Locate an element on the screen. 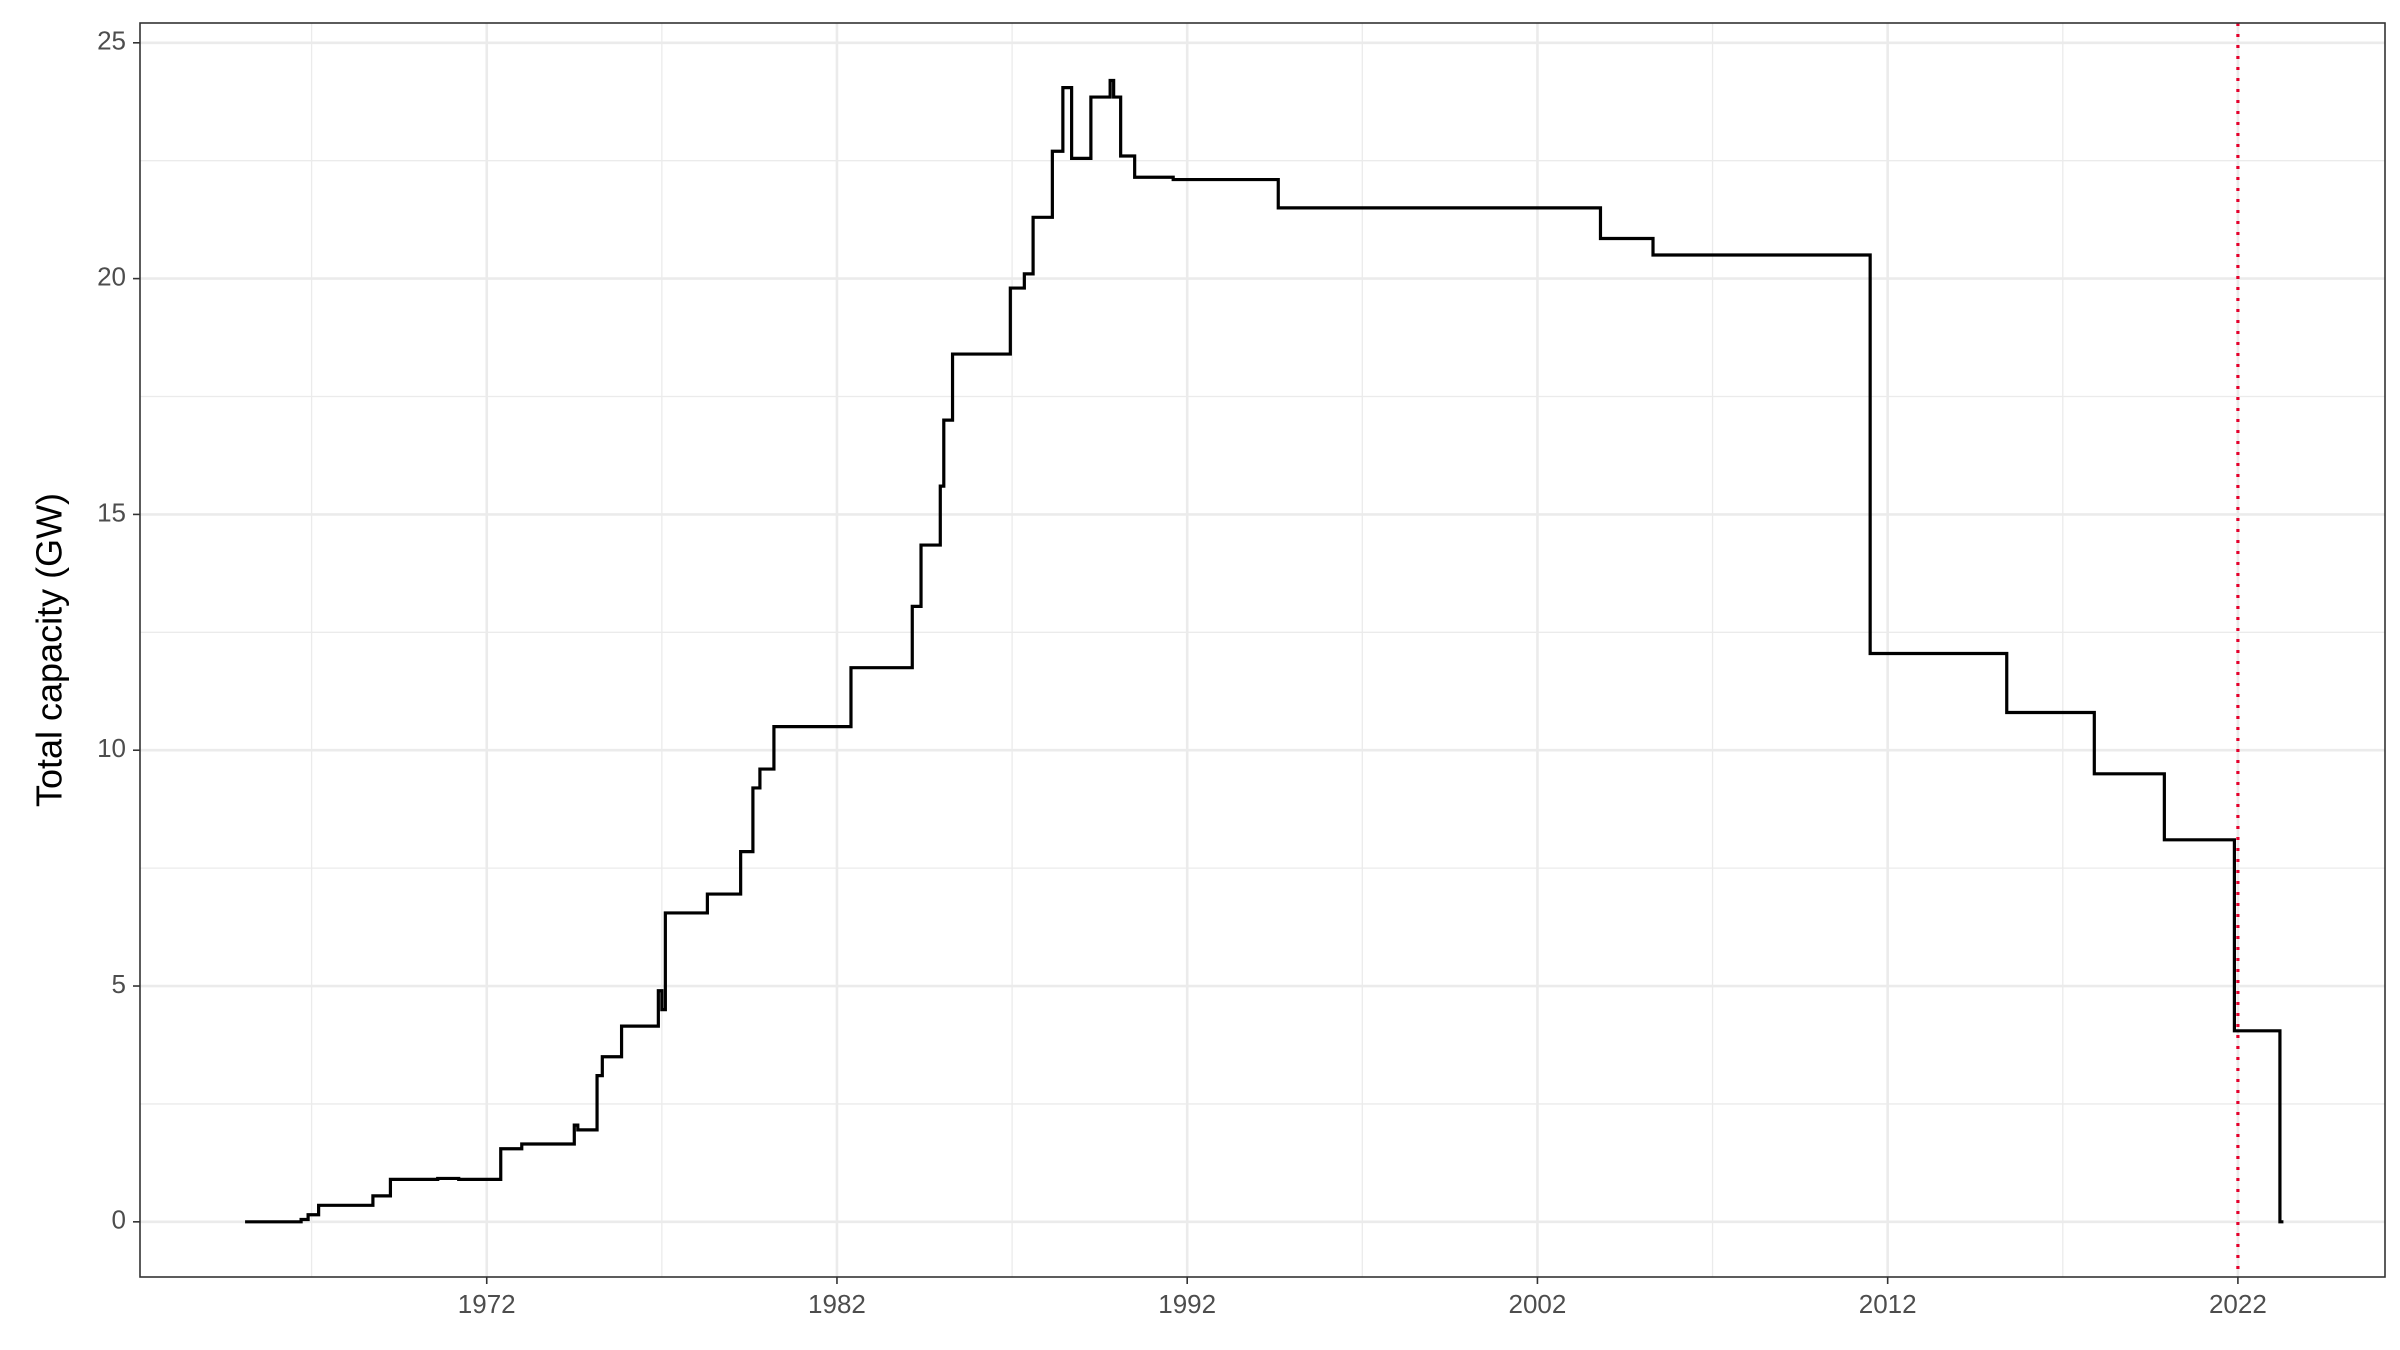 The height and width of the screenshot is (1350, 2400). x-tick-label: 1982 is located at coordinates (837, 1304).